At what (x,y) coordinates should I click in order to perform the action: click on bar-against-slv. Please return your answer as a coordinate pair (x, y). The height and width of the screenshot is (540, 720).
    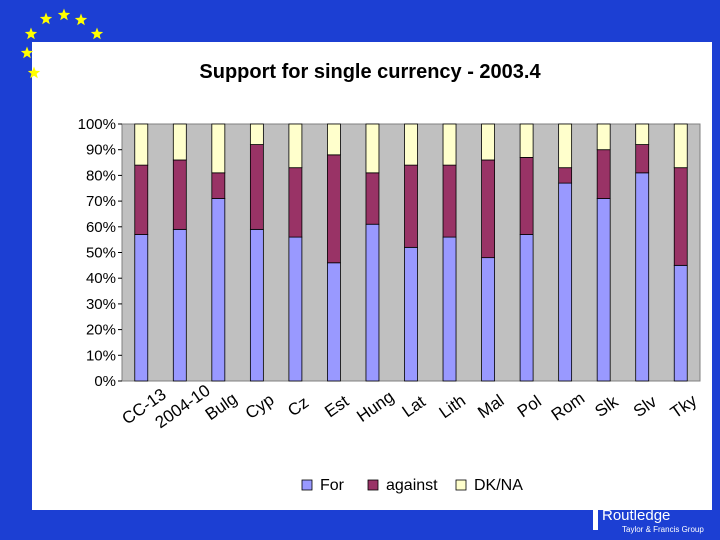
    Looking at the image, I should click on (642, 159).